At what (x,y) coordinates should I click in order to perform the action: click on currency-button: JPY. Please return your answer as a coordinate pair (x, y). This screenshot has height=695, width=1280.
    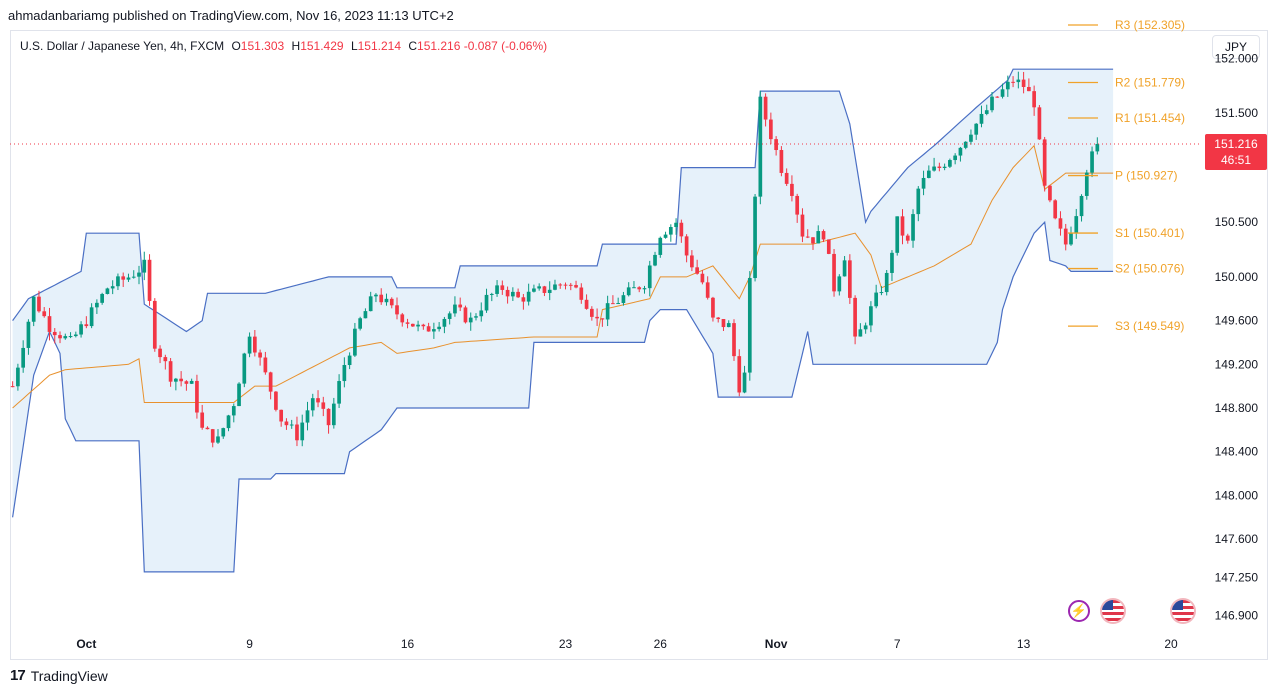
    Looking at the image, I should click on (1236, 47).